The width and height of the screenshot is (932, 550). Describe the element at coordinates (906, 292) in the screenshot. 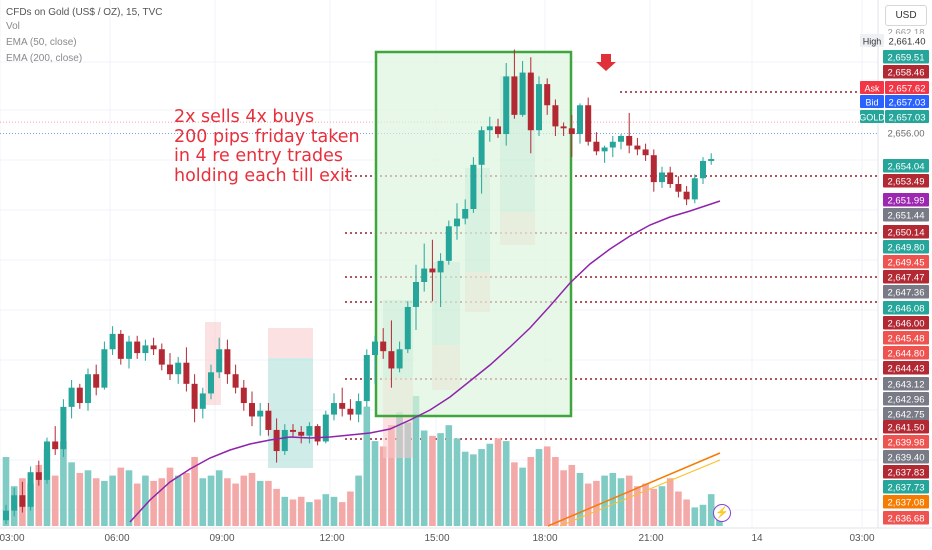

I see `price-label: 2,647.36` at that location.